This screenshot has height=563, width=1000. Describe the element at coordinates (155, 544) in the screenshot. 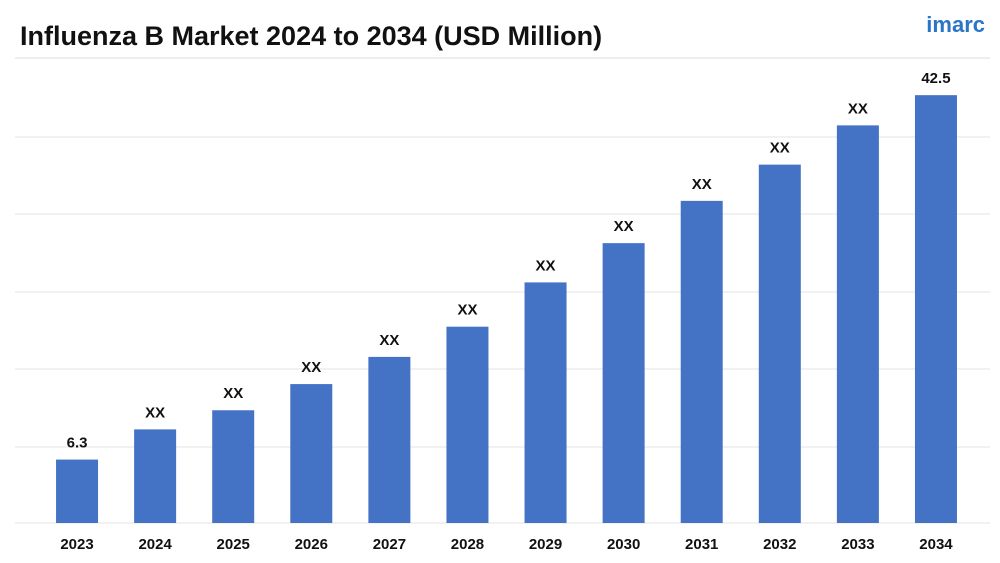

I see `x-tick-label: 2024` at that location.